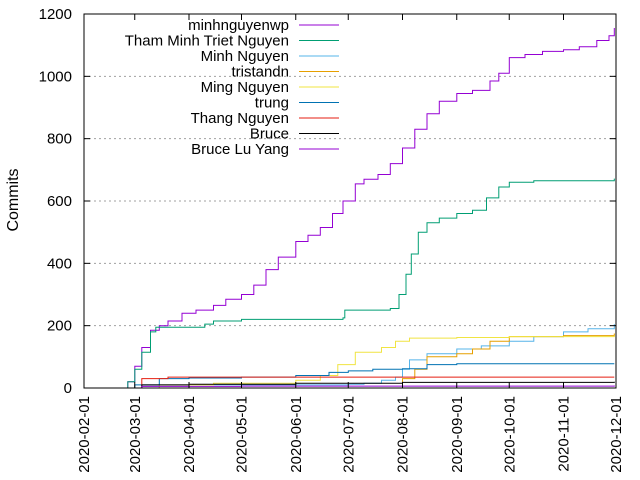 The image size is (640, 480). What do you see at coordinates (240, 149) in the screenshot?
I see `legend-label: Bruce Lu Yang` at bounding box center [240, 149].